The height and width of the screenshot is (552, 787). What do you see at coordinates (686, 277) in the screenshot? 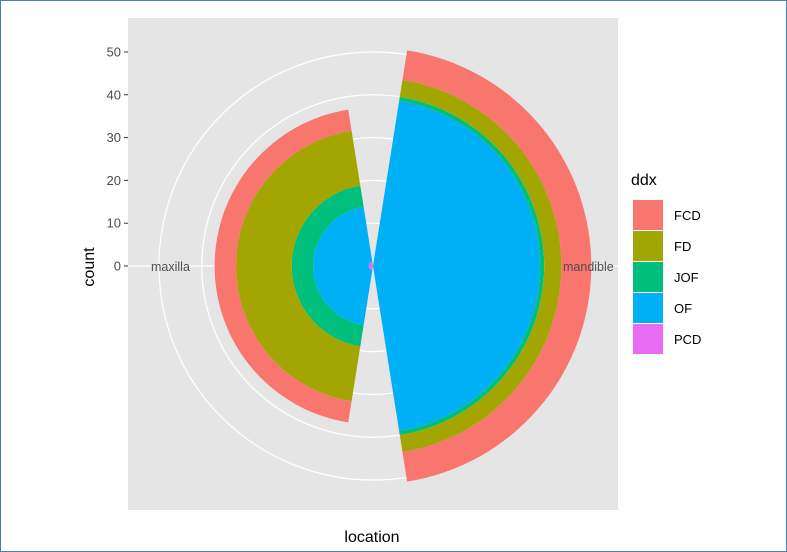
I see `legend-label-JOF: JOF` at bounding box center [686, 277].